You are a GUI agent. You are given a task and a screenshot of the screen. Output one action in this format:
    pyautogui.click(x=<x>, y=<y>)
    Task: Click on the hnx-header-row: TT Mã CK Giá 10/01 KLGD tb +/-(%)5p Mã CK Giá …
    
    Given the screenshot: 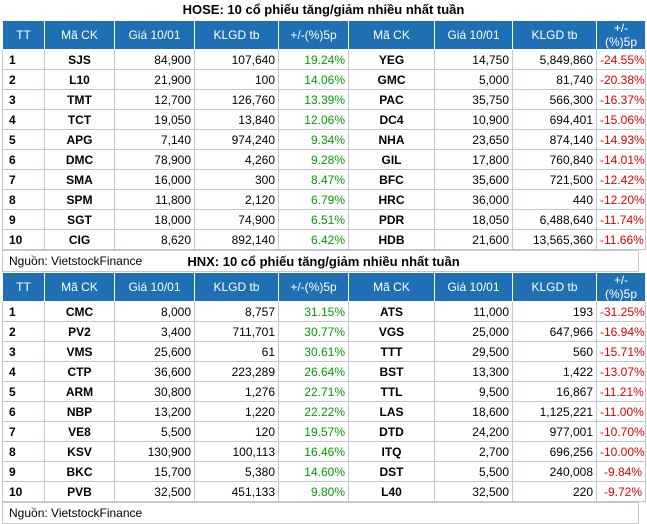 What is the action you would take?
    pyautogui.click(x=324, y=287)
    